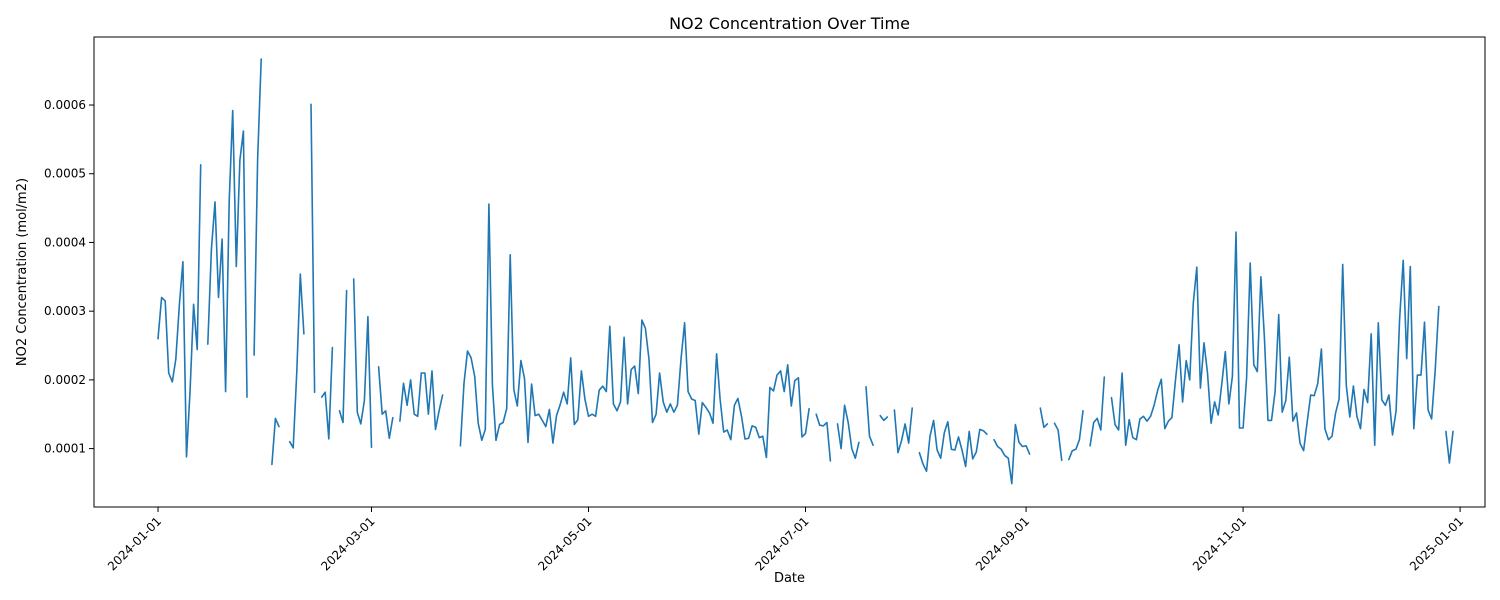  I want to click on y-tick-label: 0.0001, so click(65, 449).